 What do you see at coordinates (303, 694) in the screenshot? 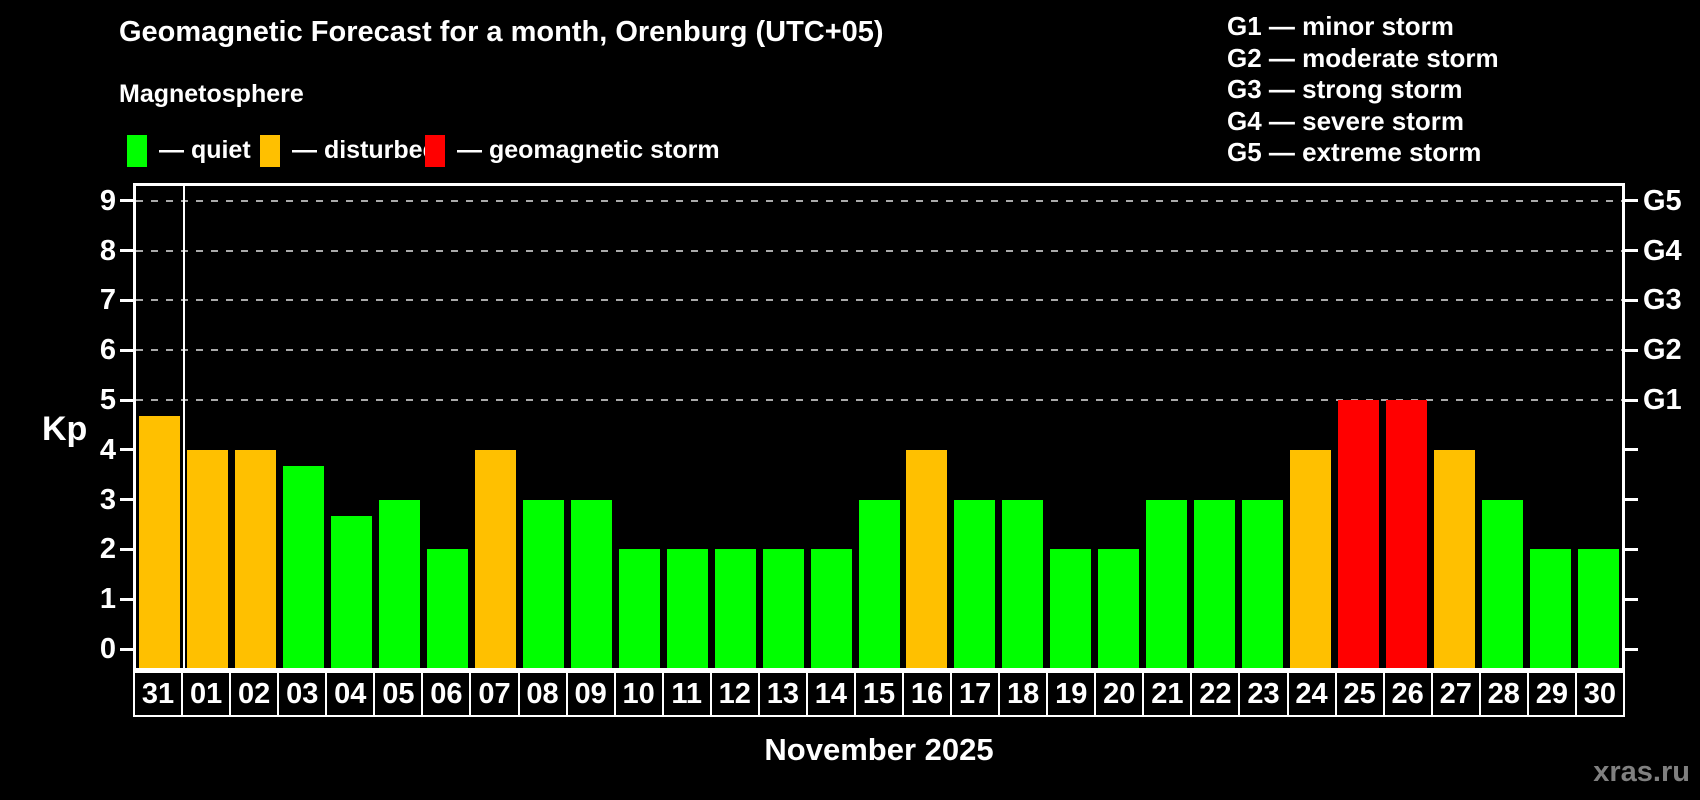
I see `day-label-03: 03` at bounding box center [303, 694].